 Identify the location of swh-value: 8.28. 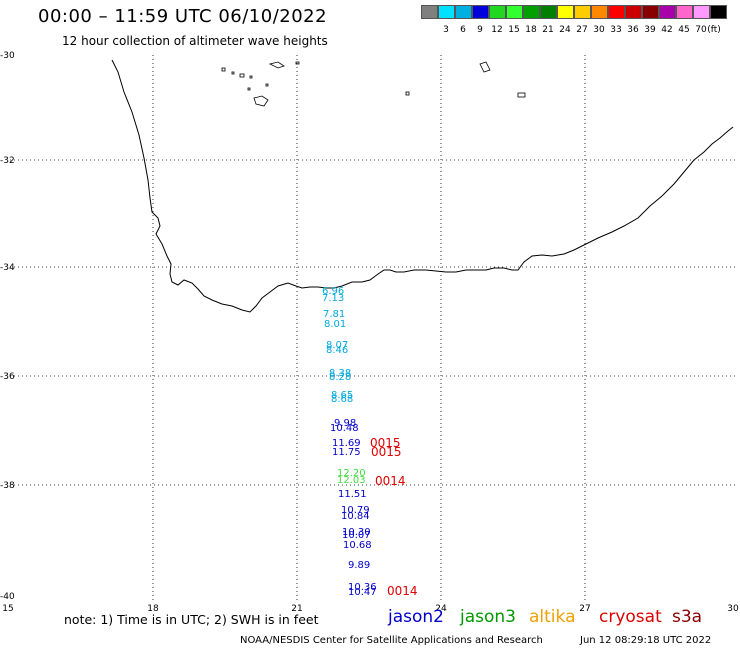
(340, 377).